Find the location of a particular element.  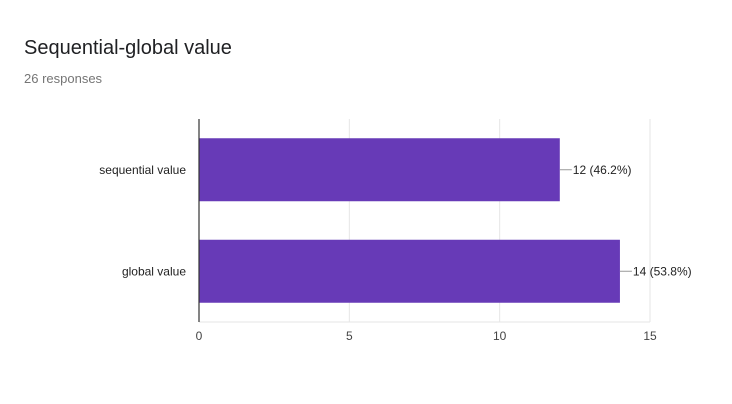

data-label-0: 12 (46.2%) is located at coordinates (602, 170).